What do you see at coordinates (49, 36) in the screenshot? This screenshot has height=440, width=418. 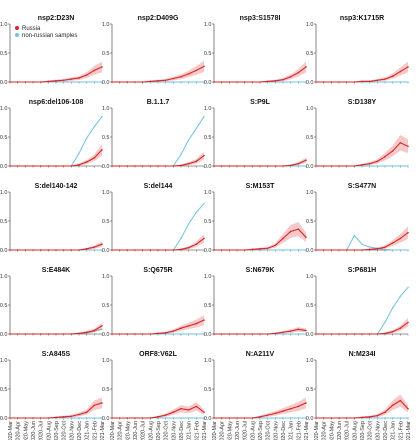 I see `legend-label: non-russian samples` at bounding box center [49, 36].